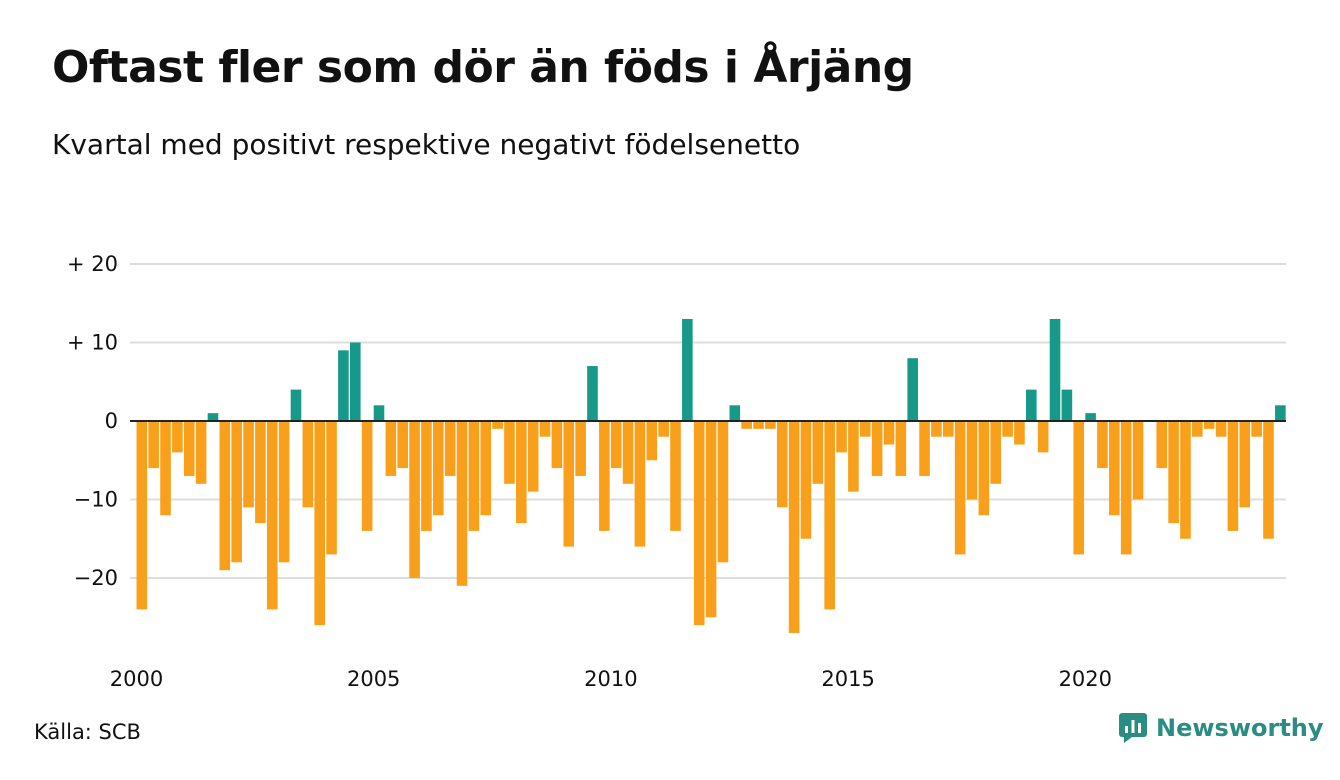 This screenshot has height=780, width=1340. I want to click on y-tick-label: −10, so click(96, 500).